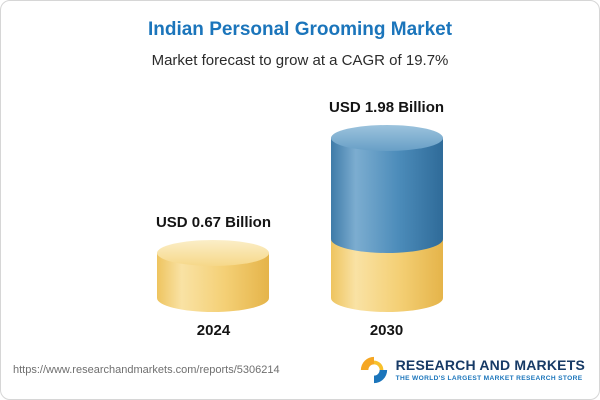  Describe the element at coordinates (373, 370) in the screenshot. I see `researchandmarkets-logo-icon` at that location.